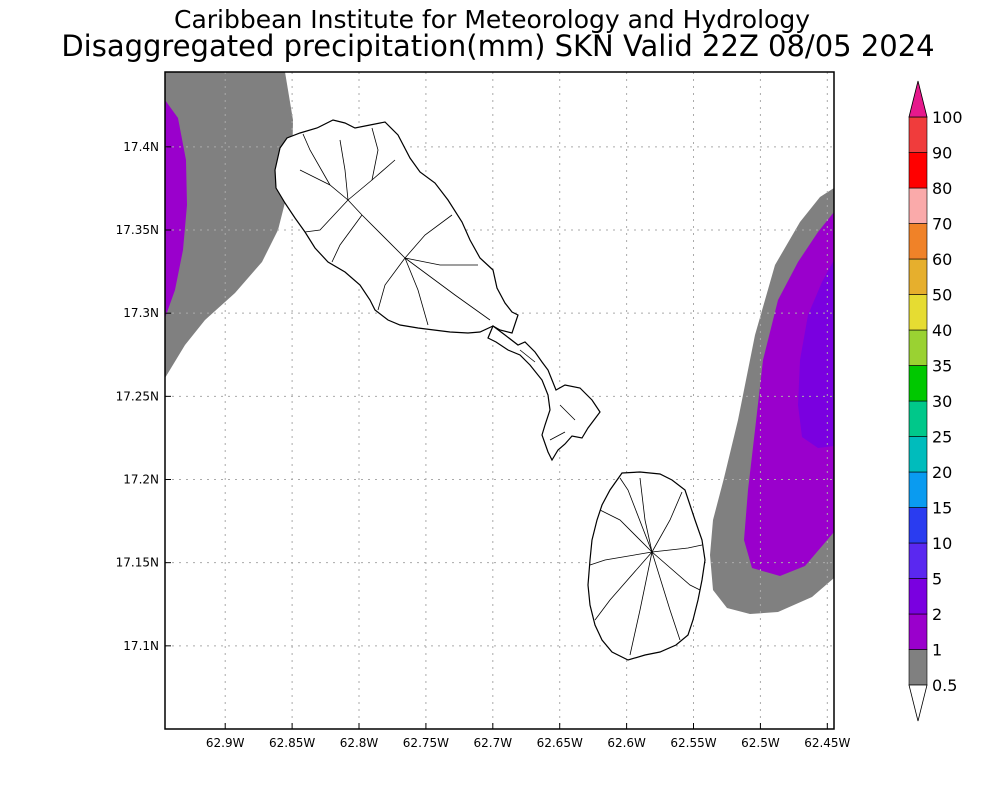  What do you see at coordinates (141, 147) in the screenshot?
I see `lat-tick-label: 17.4N` at bounding box center [141, 147].